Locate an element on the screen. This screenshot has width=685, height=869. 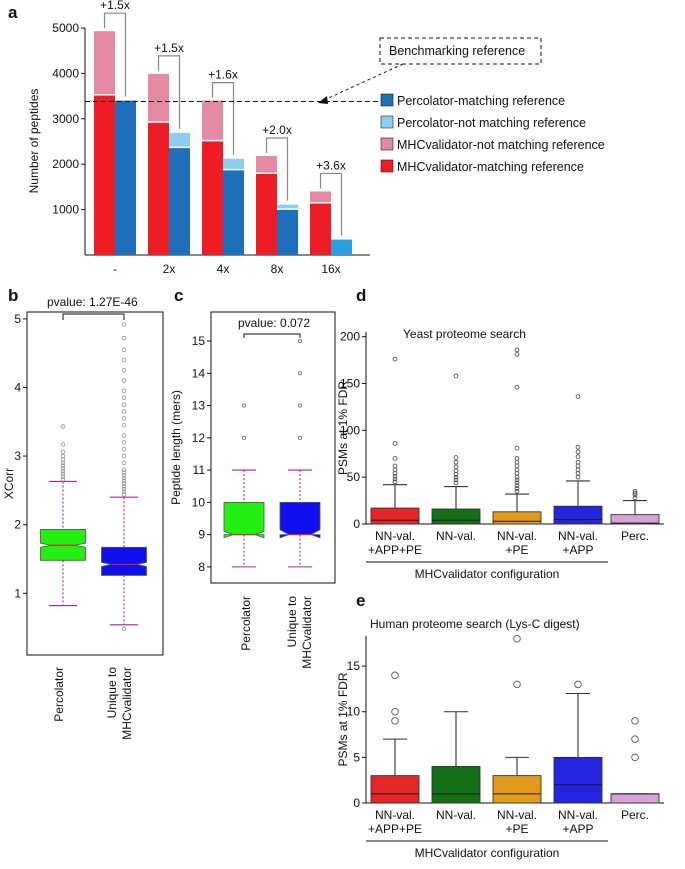
fold-change-label: +2.0x is located at coordinates (277, 130).